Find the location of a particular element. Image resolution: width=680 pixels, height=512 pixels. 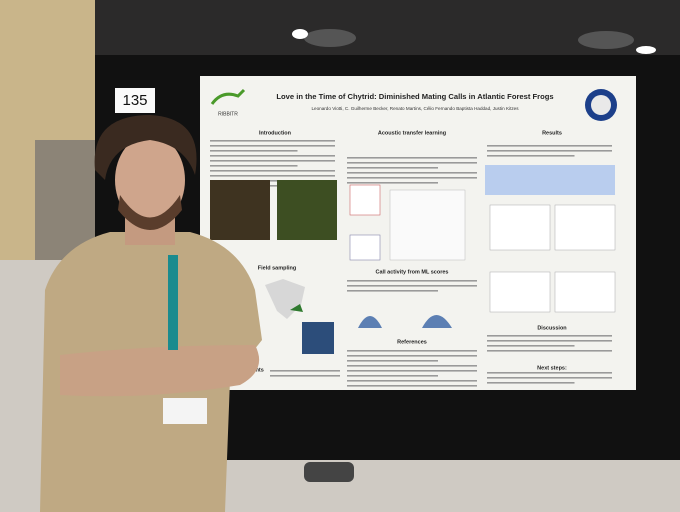

section-heading: Field sampling is located at coordinates (277, 268).